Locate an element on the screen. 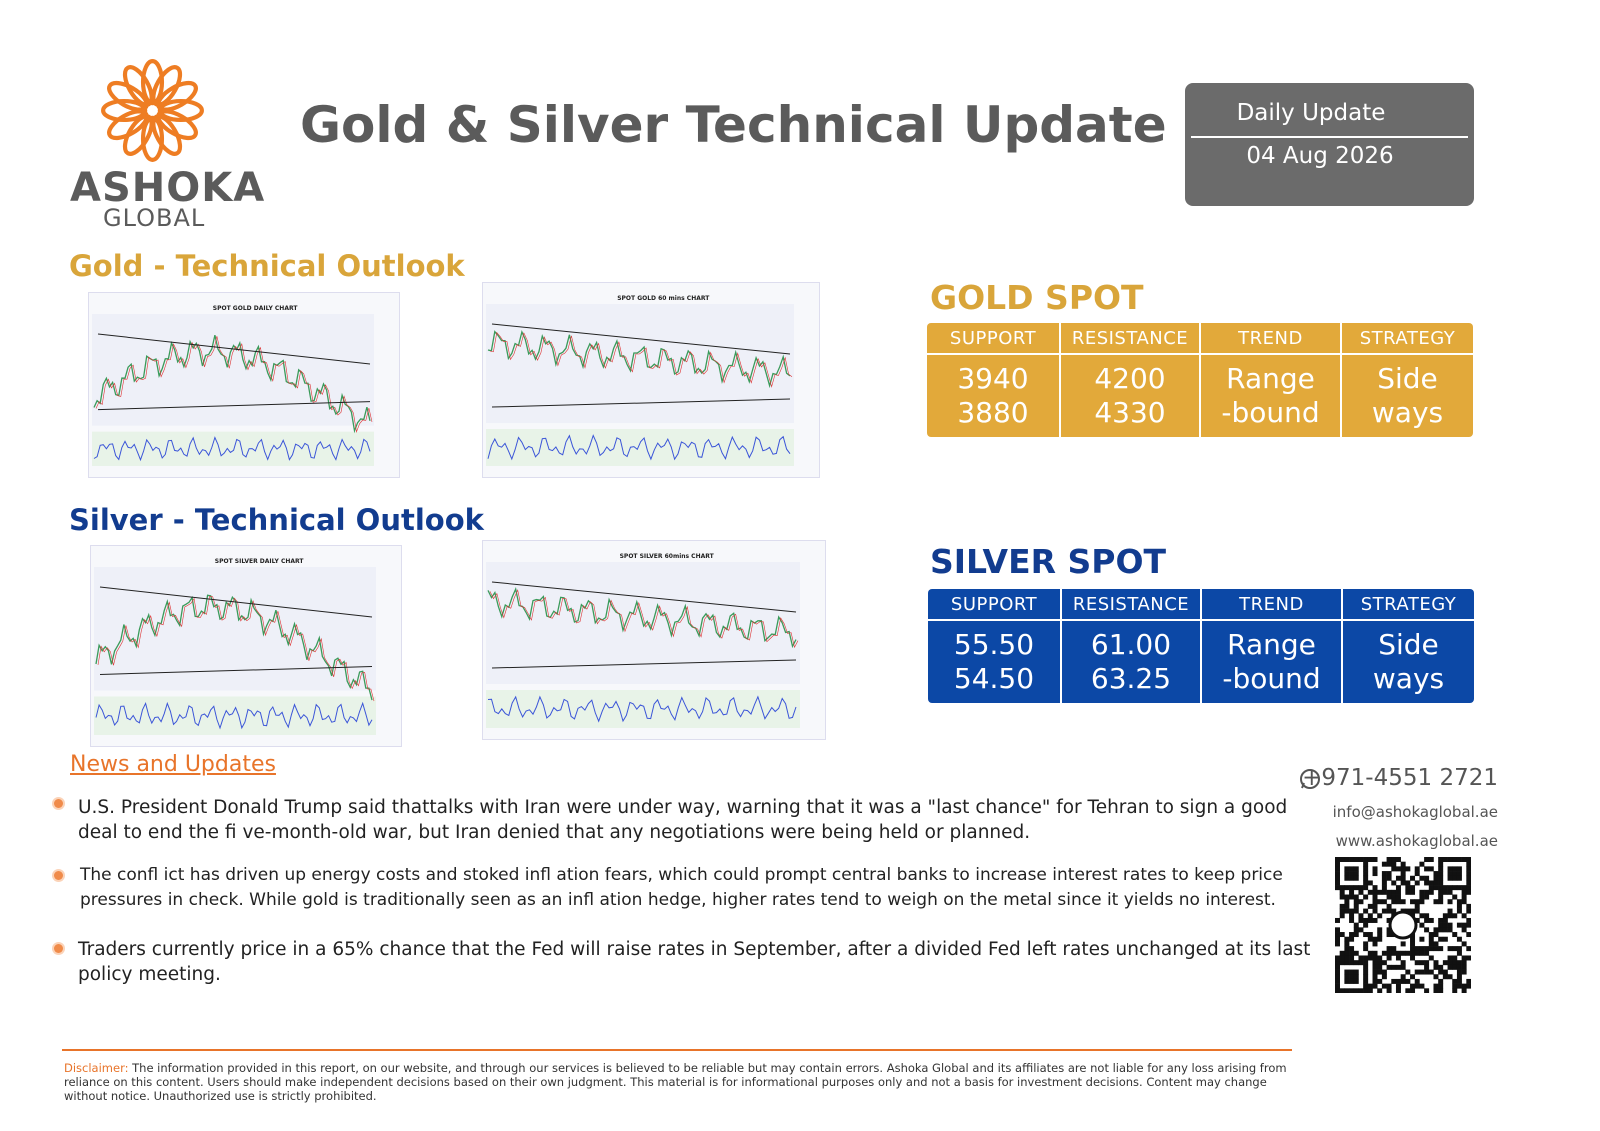  spot-title: SILVER SPOT is located at coordinates (1048, 561).